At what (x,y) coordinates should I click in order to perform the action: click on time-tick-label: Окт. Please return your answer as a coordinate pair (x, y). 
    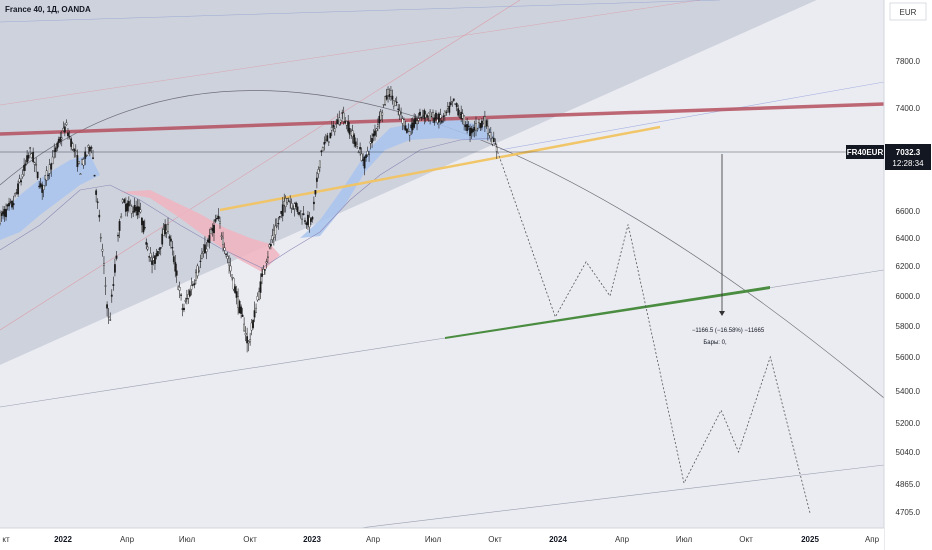
    Looking at the image, I should click on (495, 539).